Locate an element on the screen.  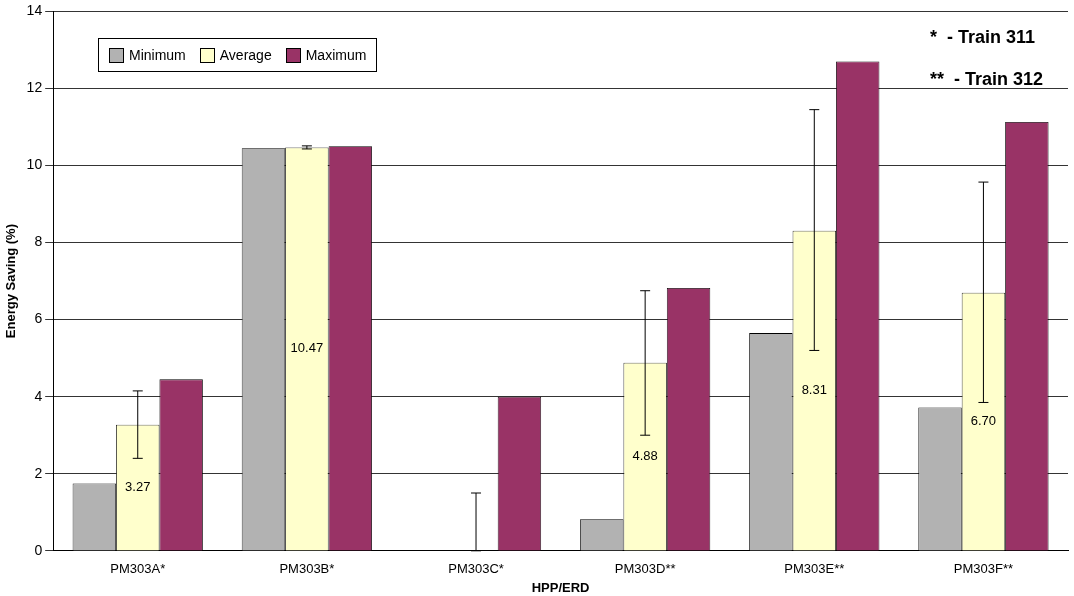
y-tick-label: 0 is located at coordinates (38, 549).